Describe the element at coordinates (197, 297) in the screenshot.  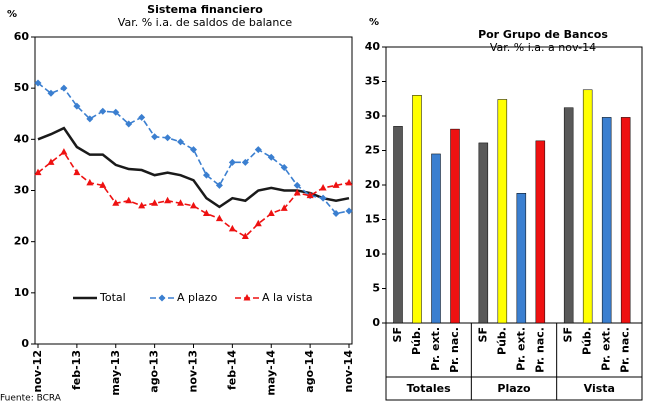
I see `legend-label: A plazo` at that location.